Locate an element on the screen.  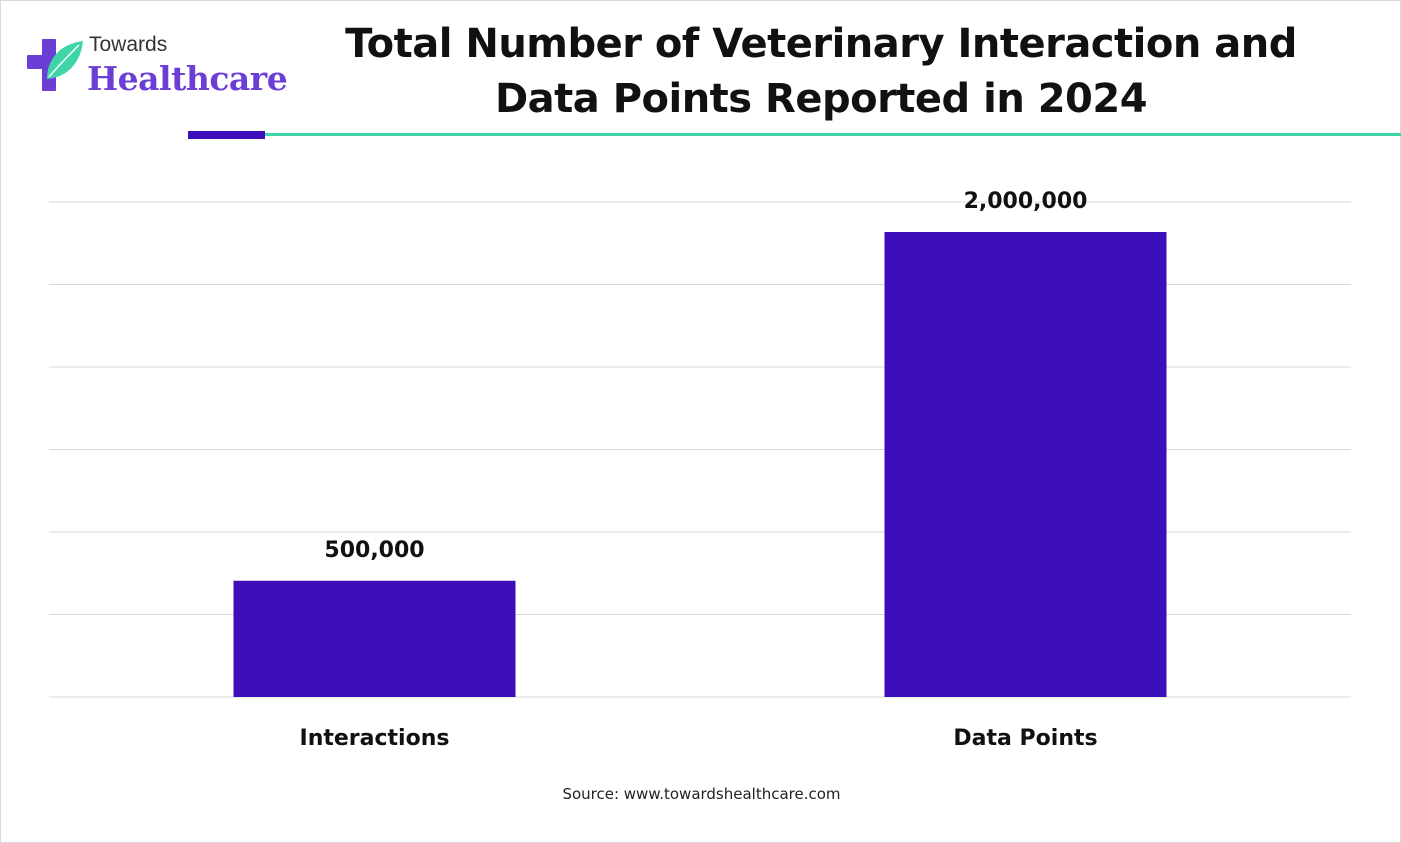
title-accent-bar is located at coordinates (226, 135).